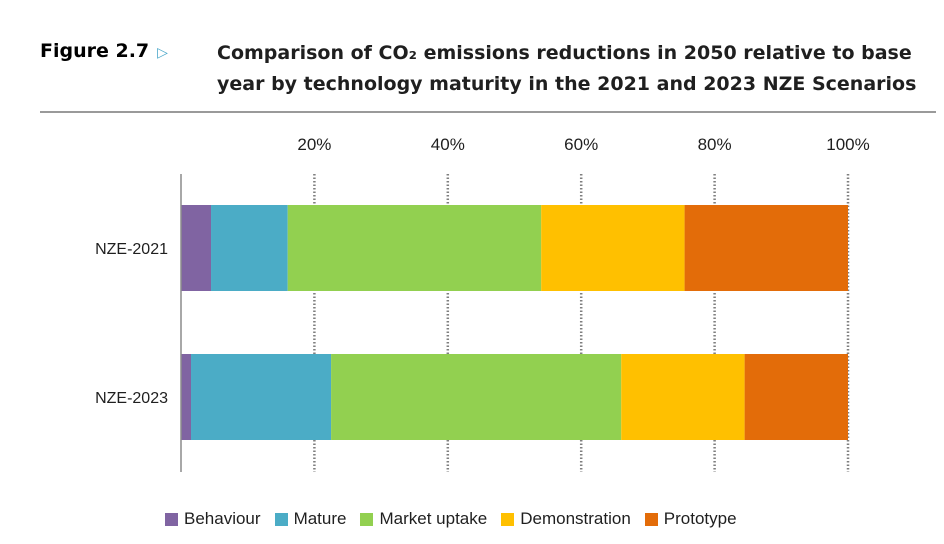  I want to click on legend-label: Prototype, so click(700, 518).